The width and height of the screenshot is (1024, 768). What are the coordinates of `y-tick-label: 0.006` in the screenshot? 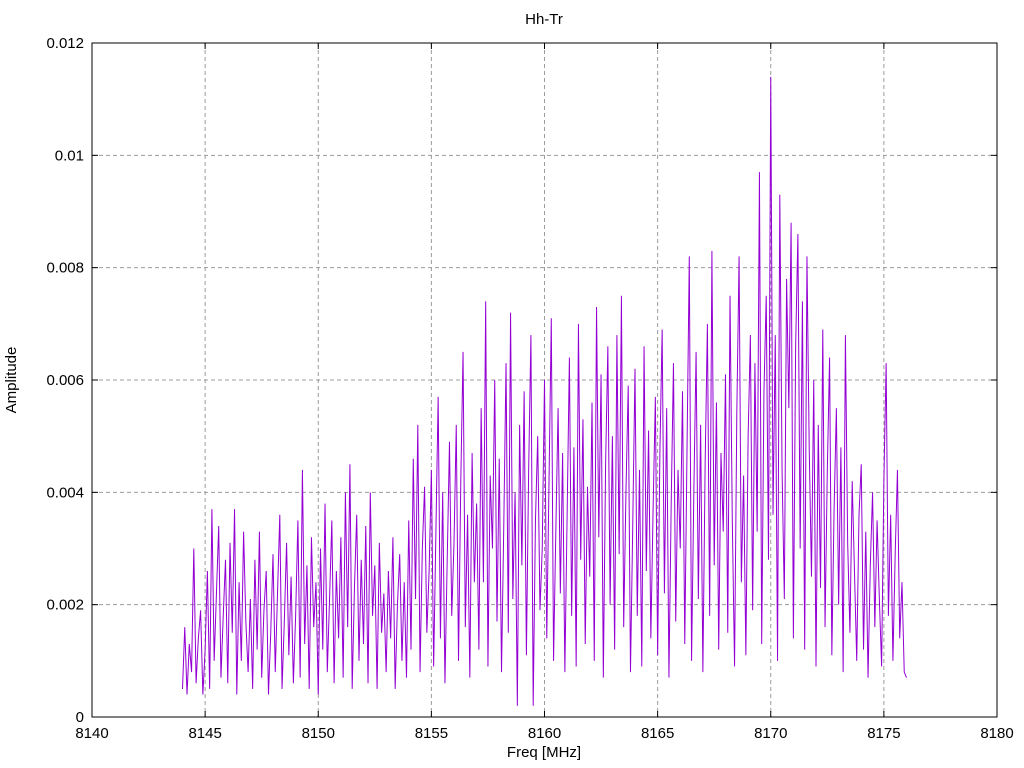 It's located at (65, 380).